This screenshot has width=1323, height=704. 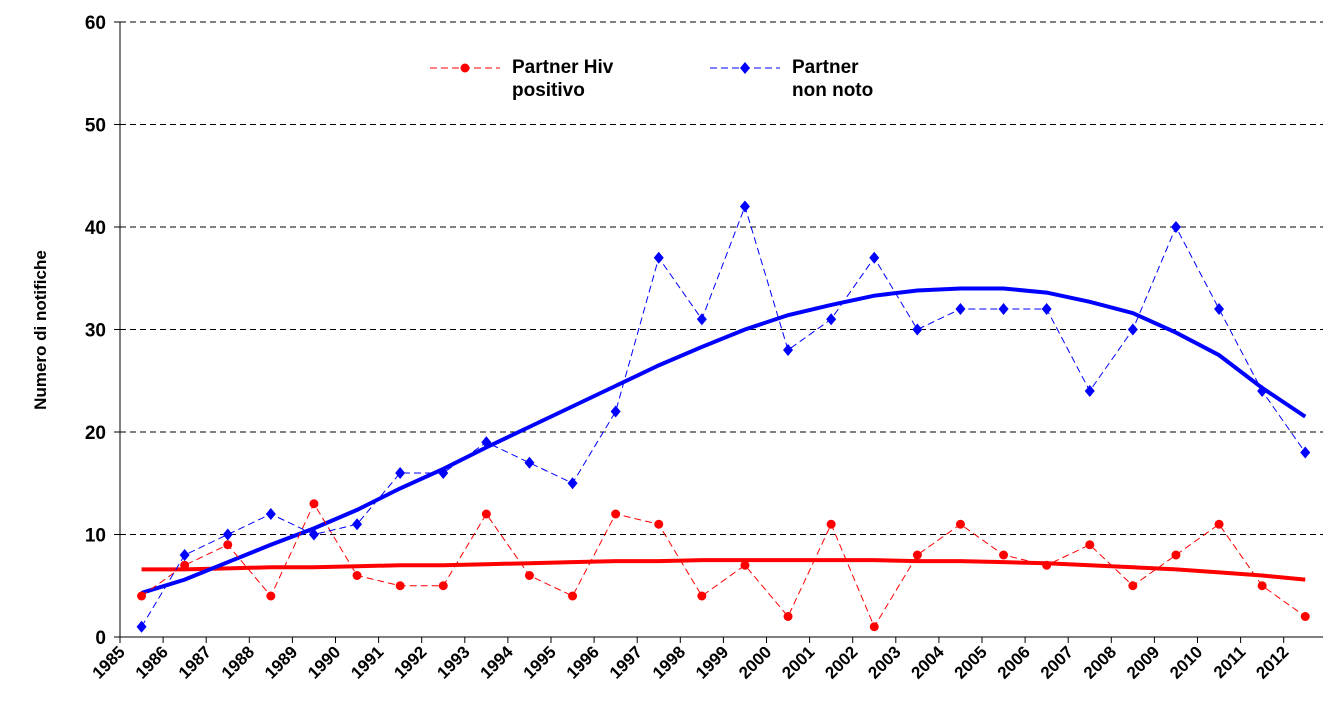 I want to click on x-tick-label: 2000, so click(x=755, y=662).